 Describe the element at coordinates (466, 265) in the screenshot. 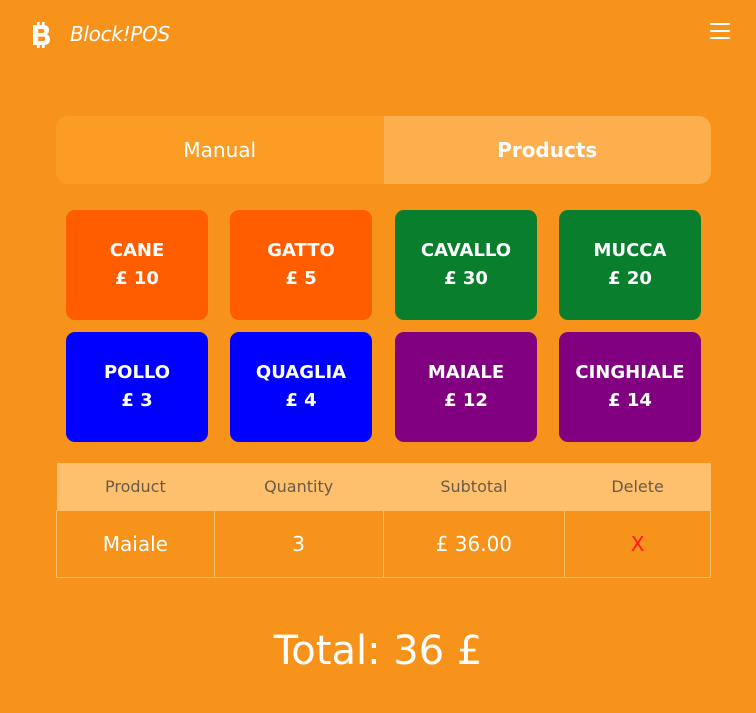

I see `product-button-cavallo: CAVALLO £ 30` at that location.